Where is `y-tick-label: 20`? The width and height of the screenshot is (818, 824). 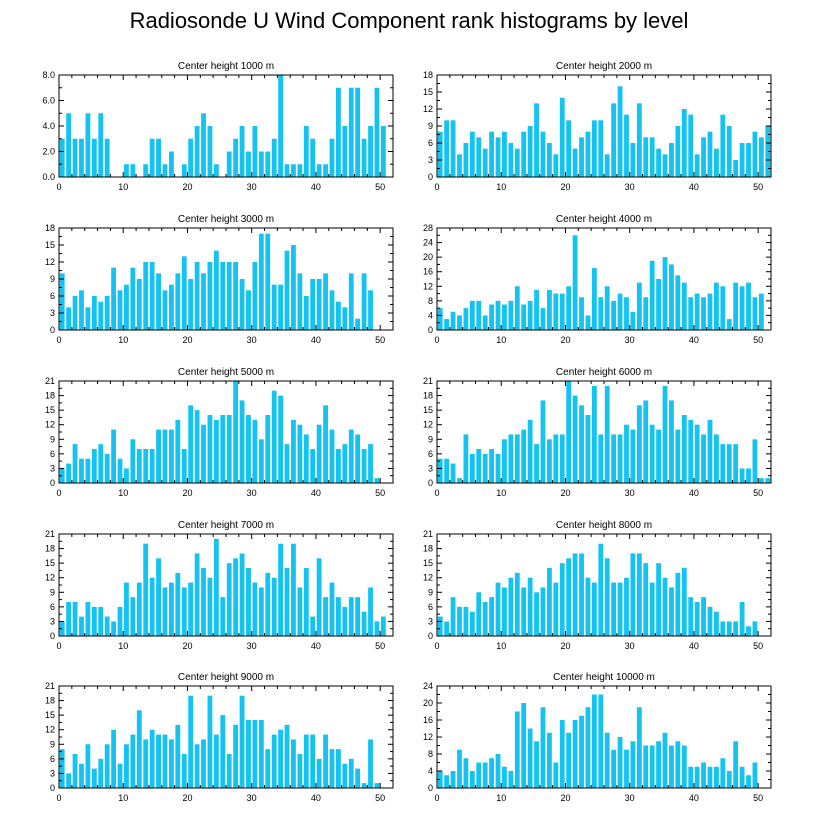
y-tick-label: 20 is located at coordinates (428, 703).